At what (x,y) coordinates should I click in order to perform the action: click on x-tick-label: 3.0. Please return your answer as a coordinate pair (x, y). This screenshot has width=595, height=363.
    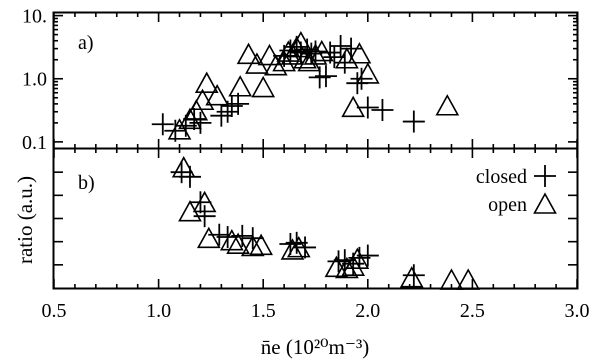
    Looking at the image, I should click on (577, 311).